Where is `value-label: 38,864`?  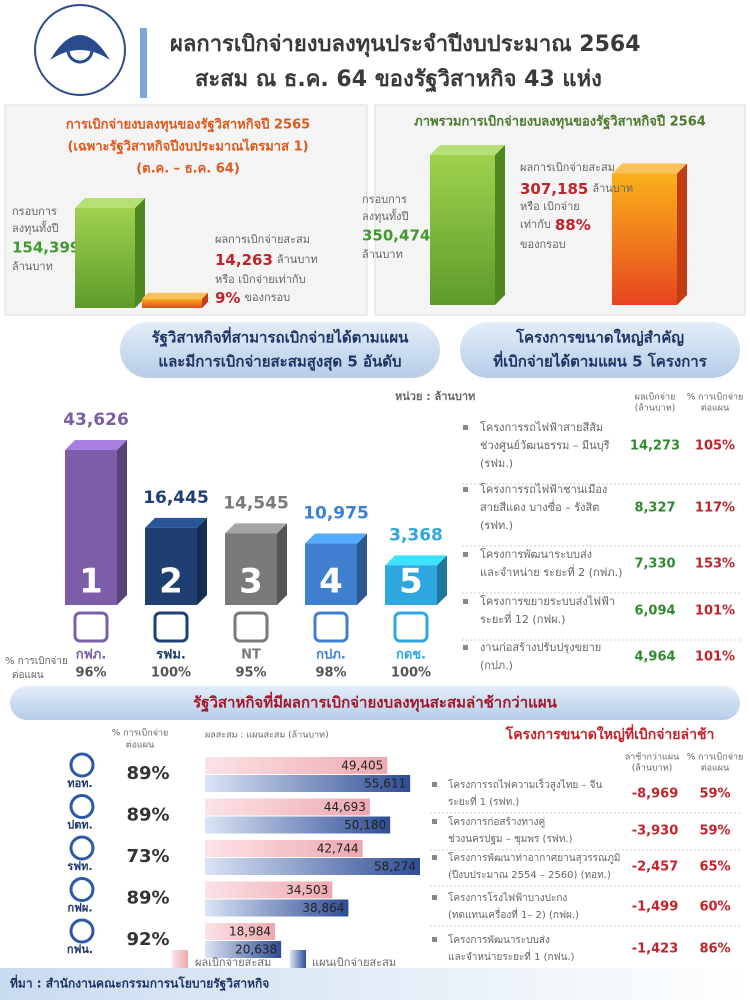
value-label: 38,864 is located at coordinates (323, 908).